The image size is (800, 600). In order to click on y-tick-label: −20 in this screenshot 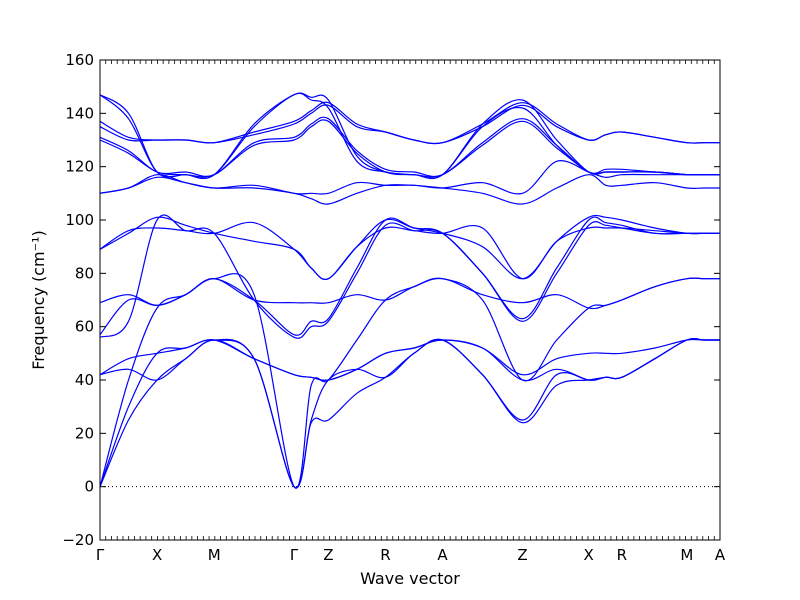, I will do `click(78, 540)`.